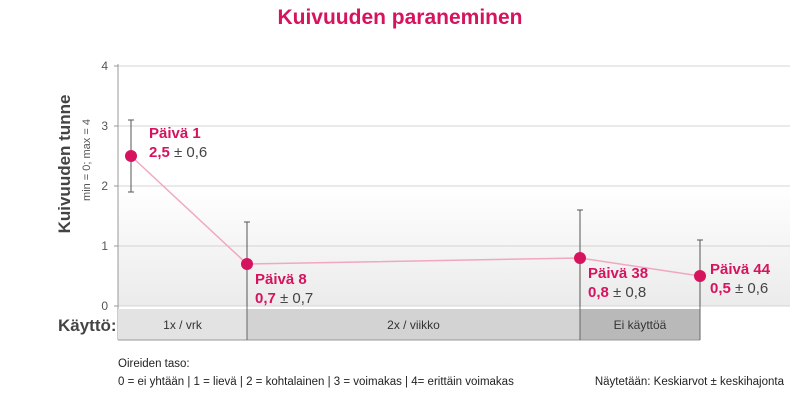 The image size is (800, 403). Describe the element at coordinates (740, 269) in the screenshot. I see `point-day-label: Päivä 44` at that location.